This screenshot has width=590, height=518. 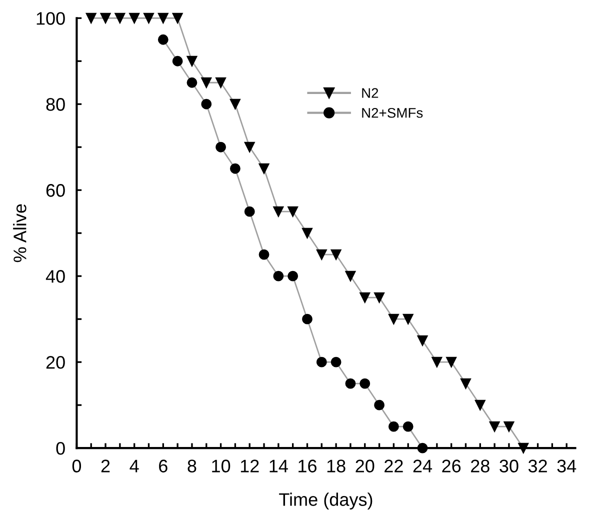 What do you see at coordinates (336, 466) in the screenshot?
I see `x-tick-label: 18` at bounding box center [336, 466].